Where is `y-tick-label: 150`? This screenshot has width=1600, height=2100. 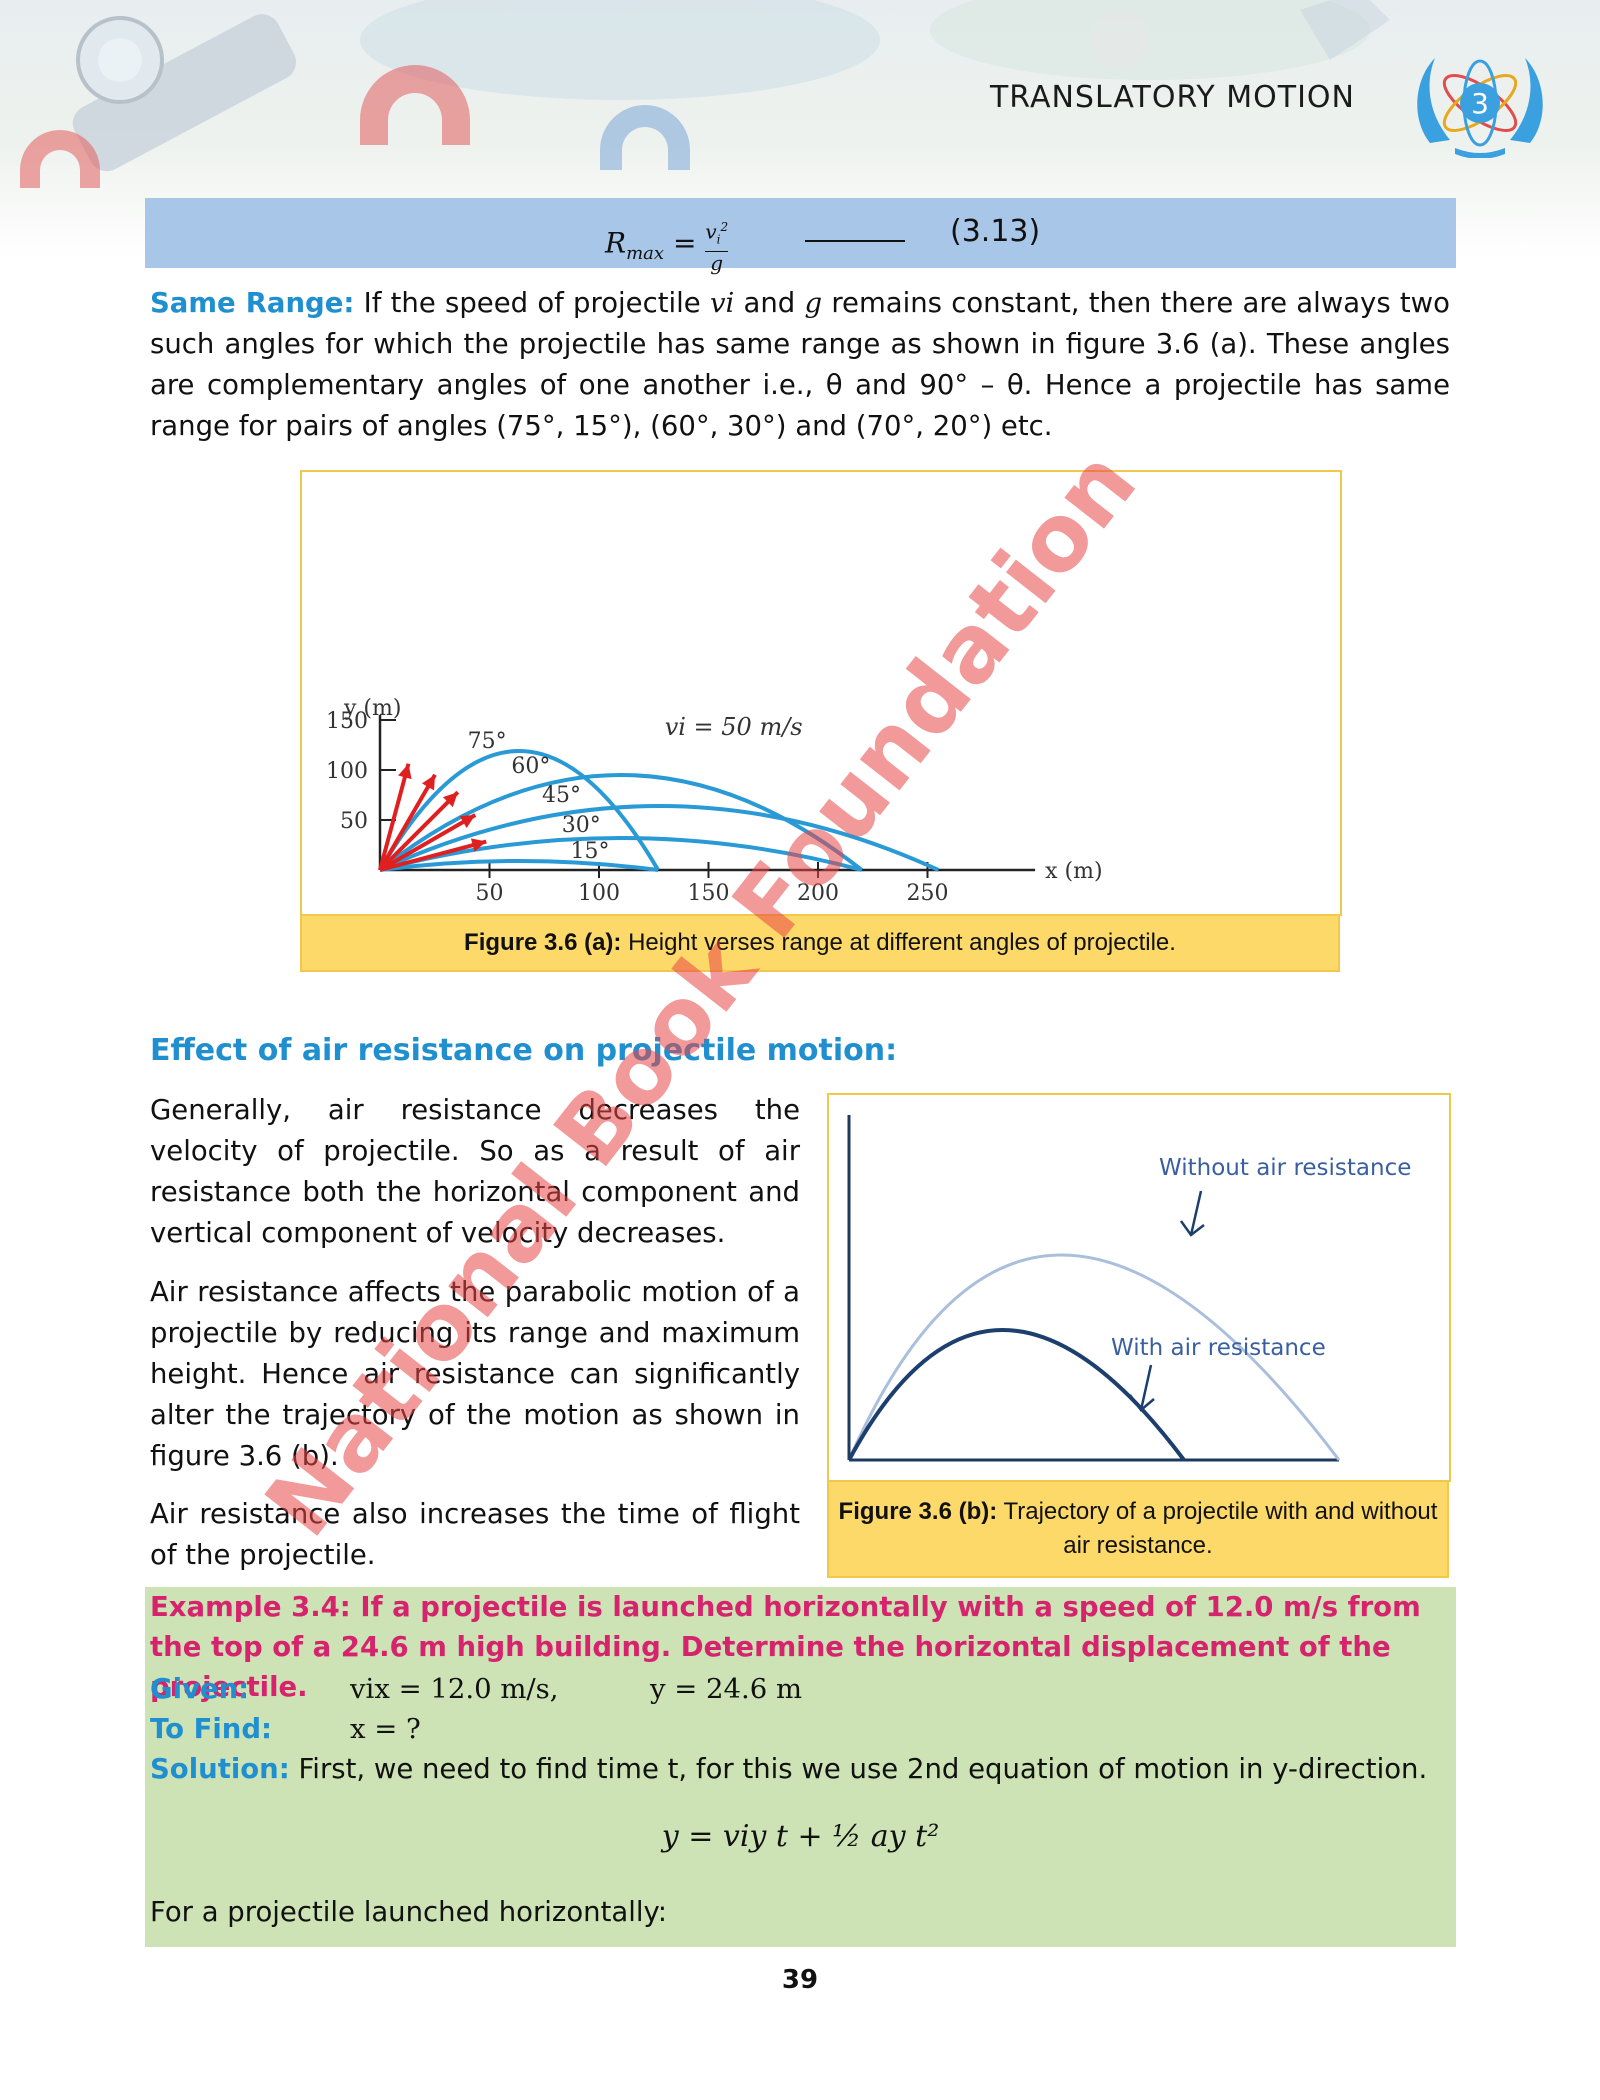 y-tick-label: 150 is located at coordinates (347, 721).